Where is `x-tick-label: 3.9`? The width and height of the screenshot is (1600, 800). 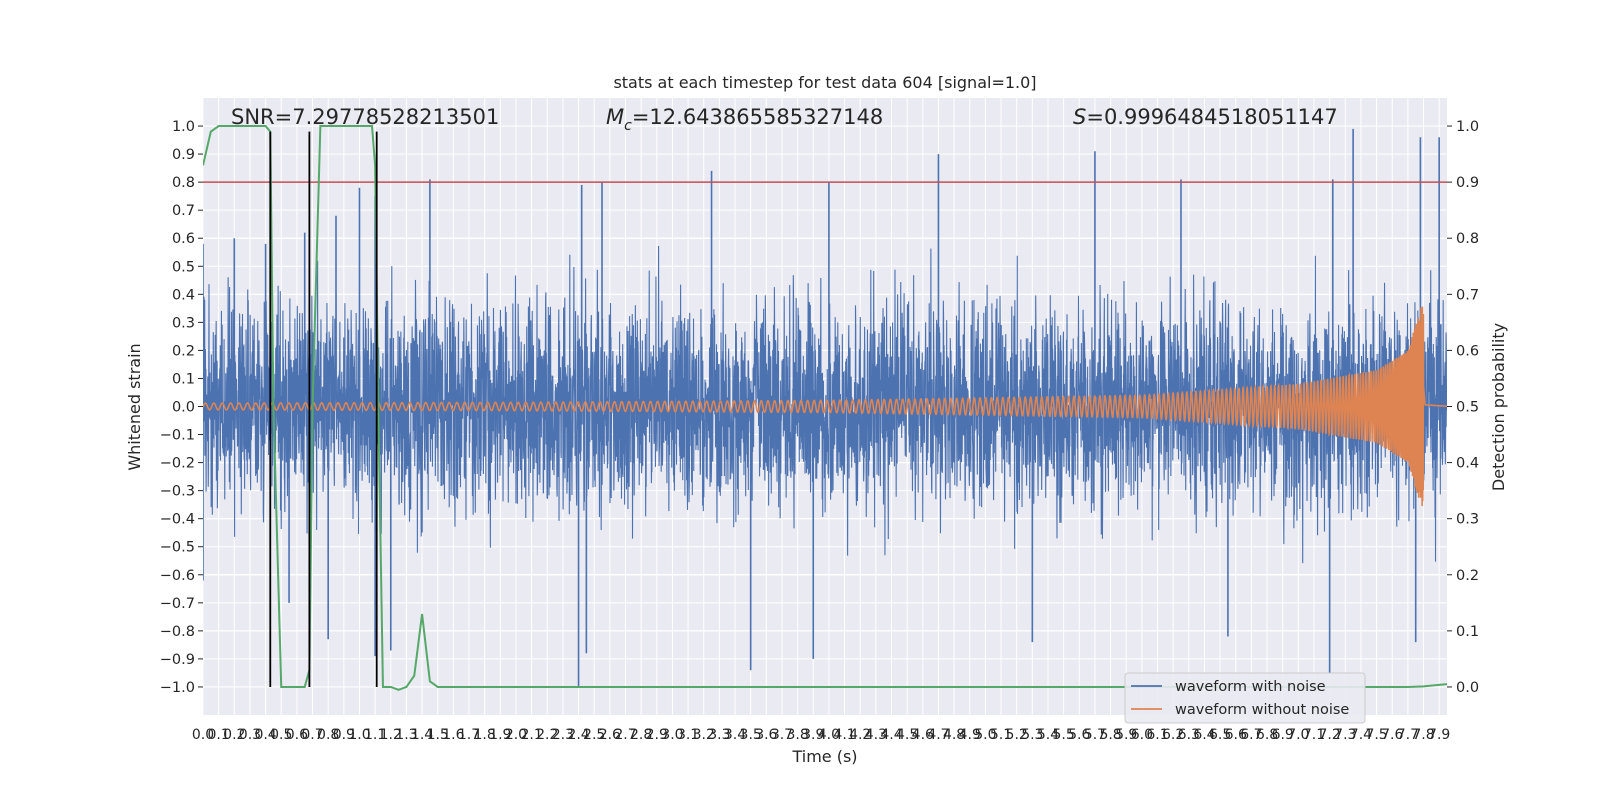
x-tick-label: 3.9 is located at coordinates (813, 735).